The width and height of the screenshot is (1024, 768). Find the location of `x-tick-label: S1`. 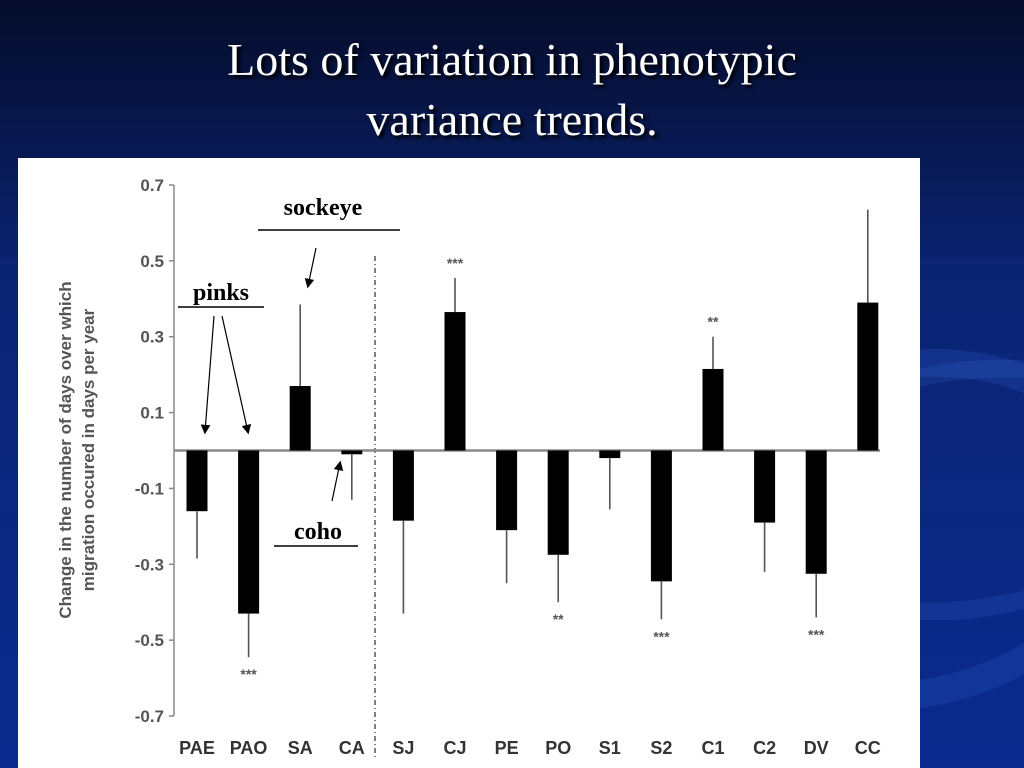

x-tick-label: S1 is located at coordinates (610, 748).